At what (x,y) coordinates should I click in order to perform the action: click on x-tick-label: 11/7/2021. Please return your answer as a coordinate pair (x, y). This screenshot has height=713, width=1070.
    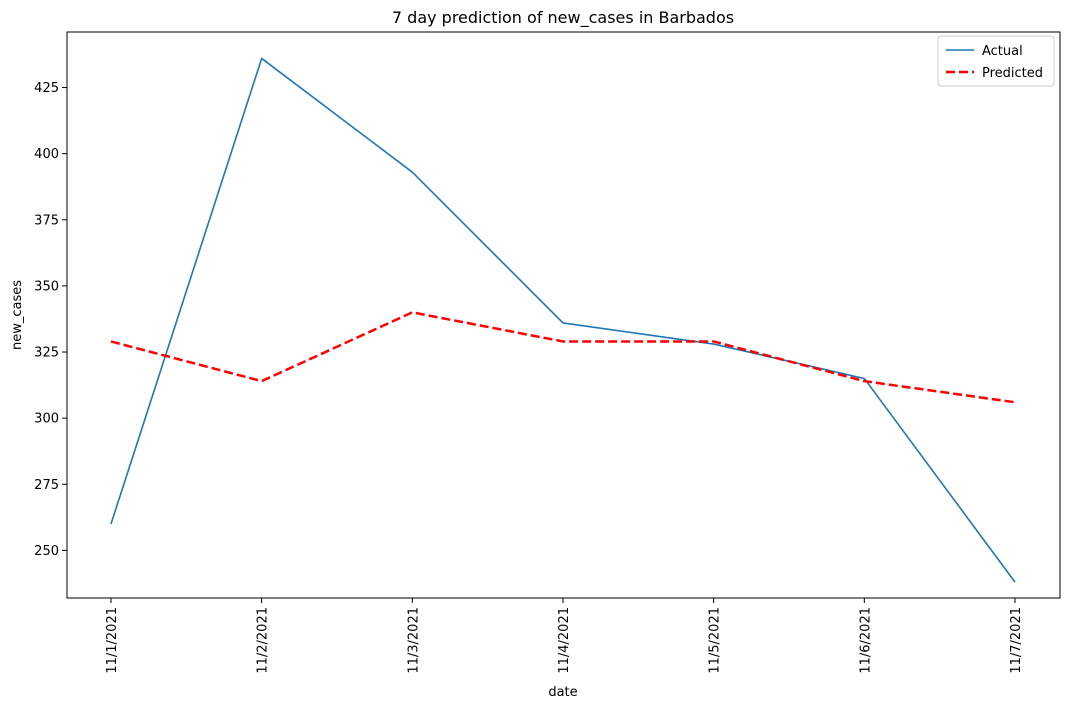
    Looking at the image, I should click on (1016, 640).